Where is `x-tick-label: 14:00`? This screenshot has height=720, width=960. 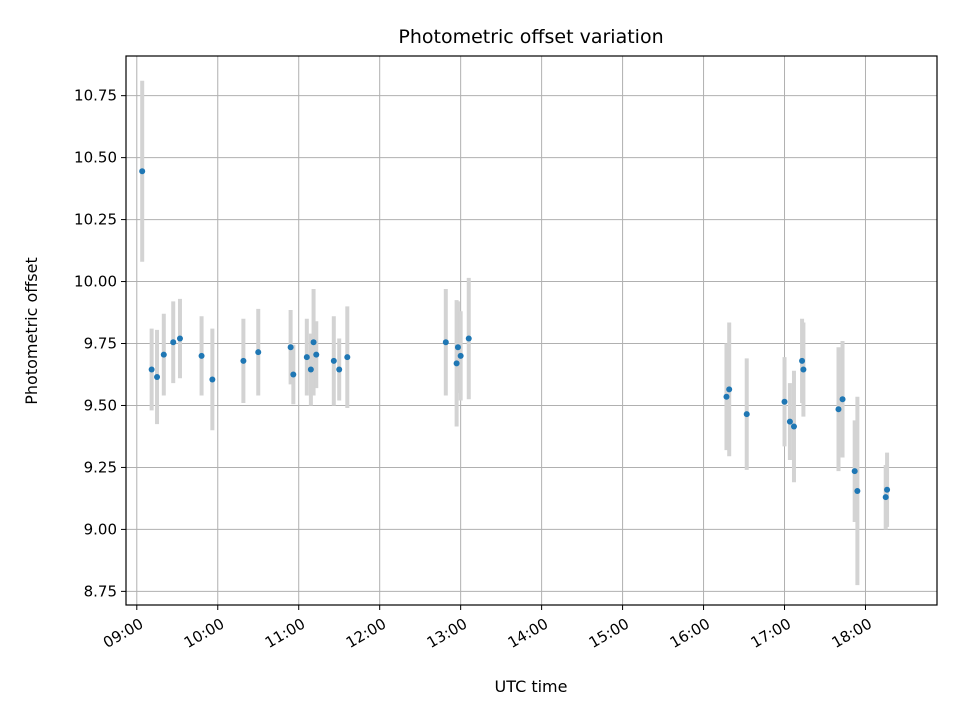 x-tick-label: 14:00 is located at coordinates (528, 633).